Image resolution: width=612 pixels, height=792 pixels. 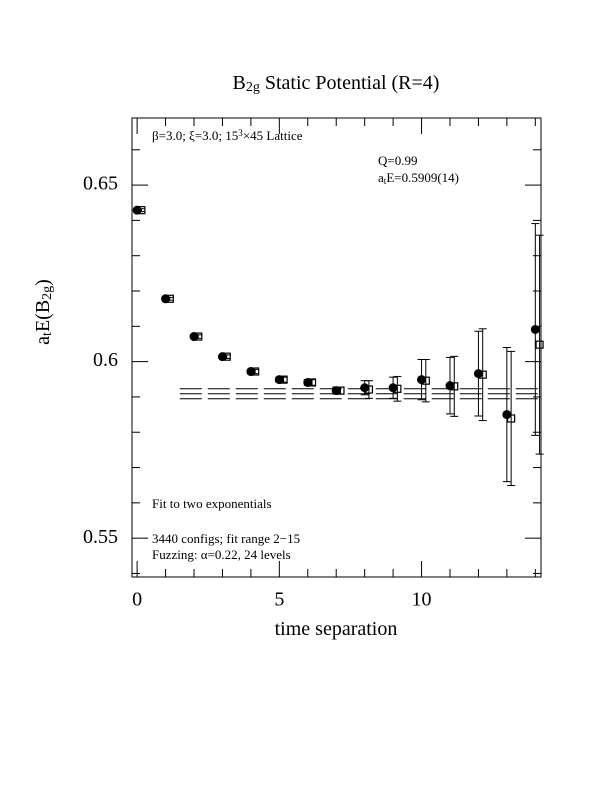 I want to click on y-tick-label: 0.65, so click(x=100, y=184).